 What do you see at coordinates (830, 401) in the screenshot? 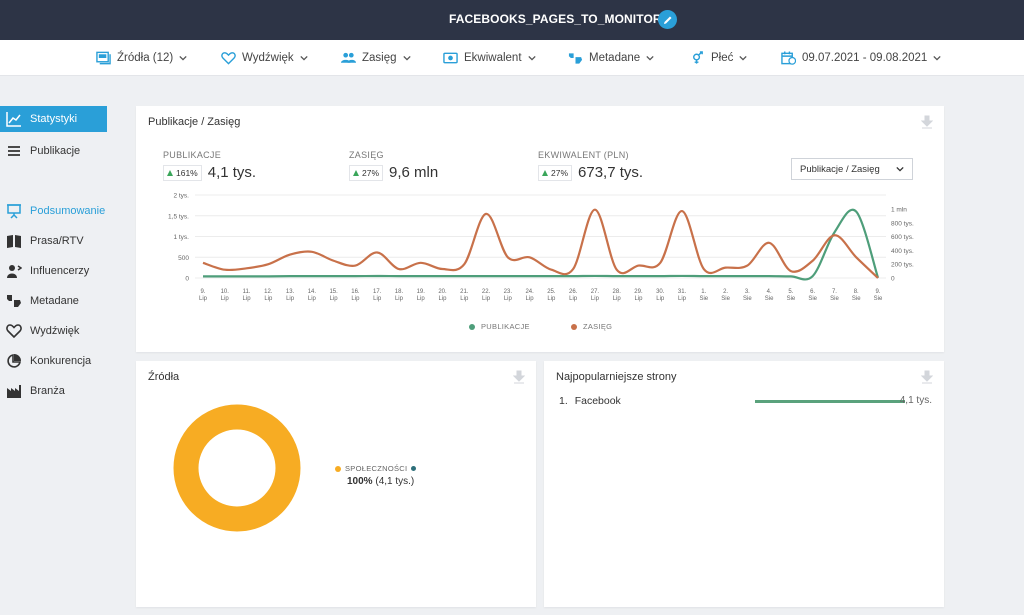
I see `item-bar` at bounding box center [830, 401].